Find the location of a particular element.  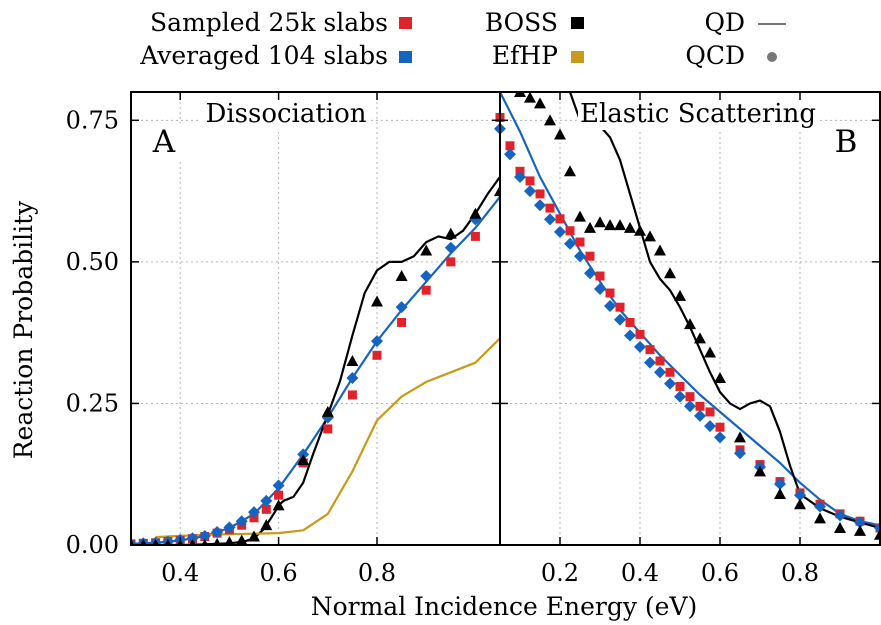

x-axis-title: Normal Incidence Energy (eV) is located at coordinates (504, 606).